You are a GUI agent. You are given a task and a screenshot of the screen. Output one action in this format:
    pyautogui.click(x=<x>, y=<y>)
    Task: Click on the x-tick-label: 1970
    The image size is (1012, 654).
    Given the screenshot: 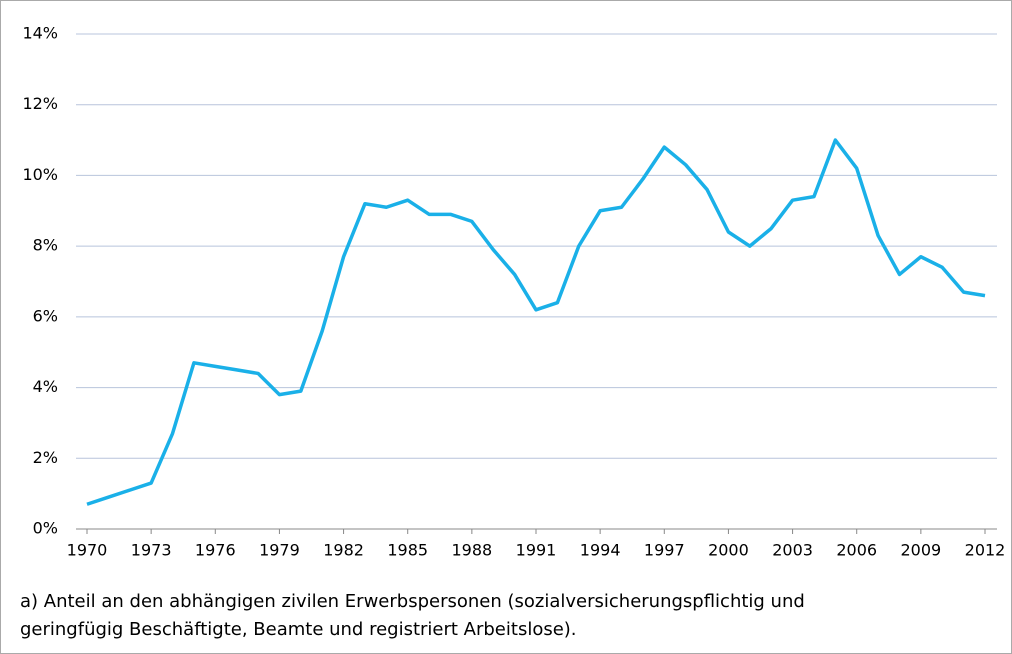 What is the action you would take?
    pyautogui.click(x=87, y=550)
    